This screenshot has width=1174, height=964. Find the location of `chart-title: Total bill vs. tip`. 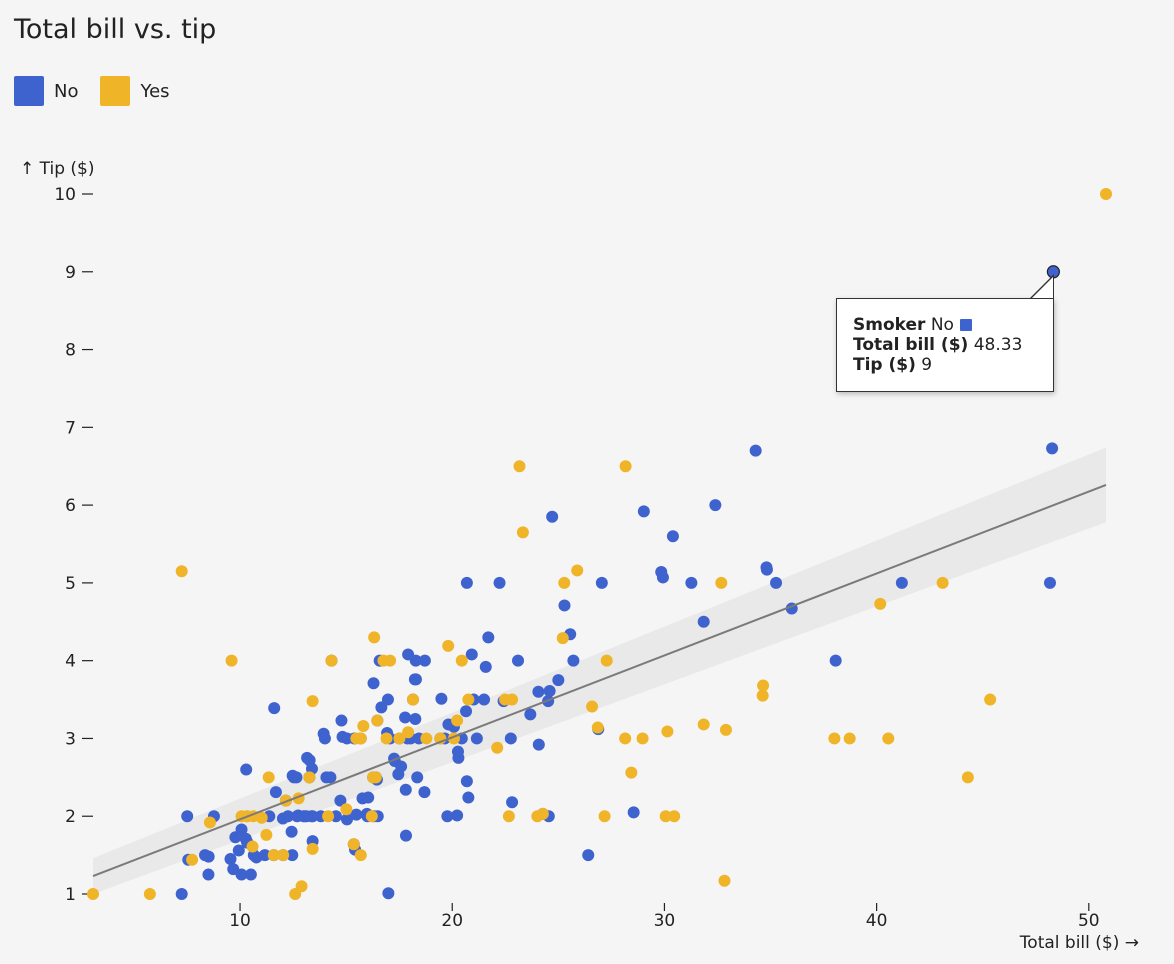

chart-title: Total bill vs. tip is located at coordinates (115, 29).